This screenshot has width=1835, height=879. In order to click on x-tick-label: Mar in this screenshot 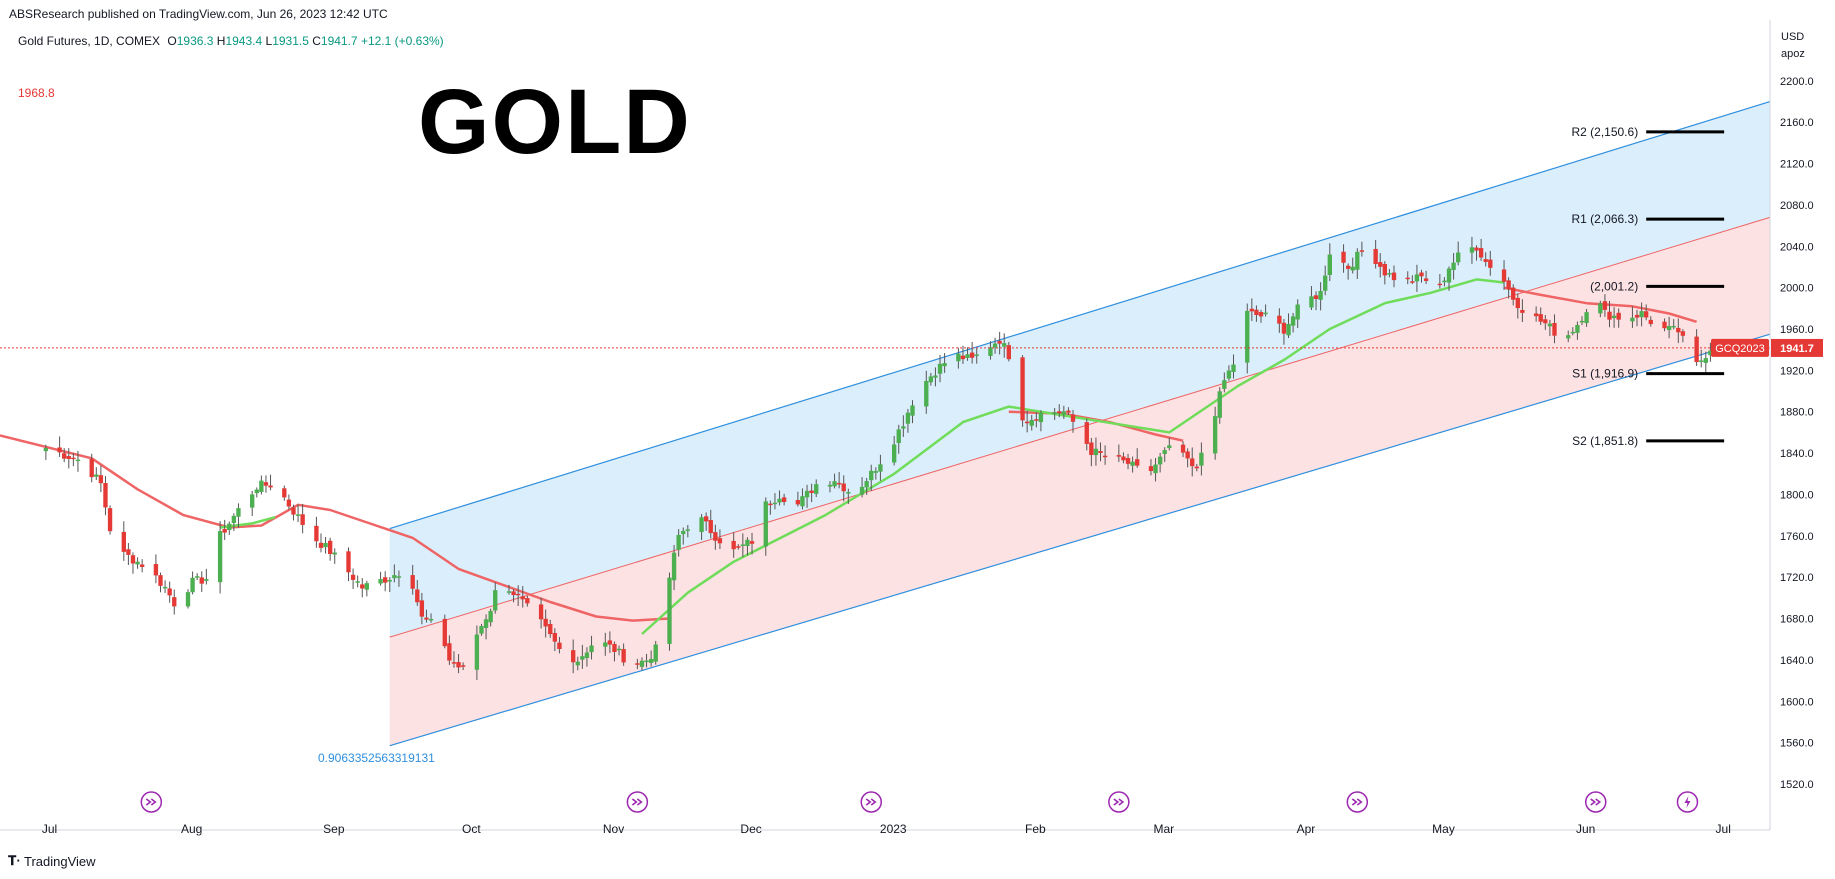, I will do `click(1163, 829)`.